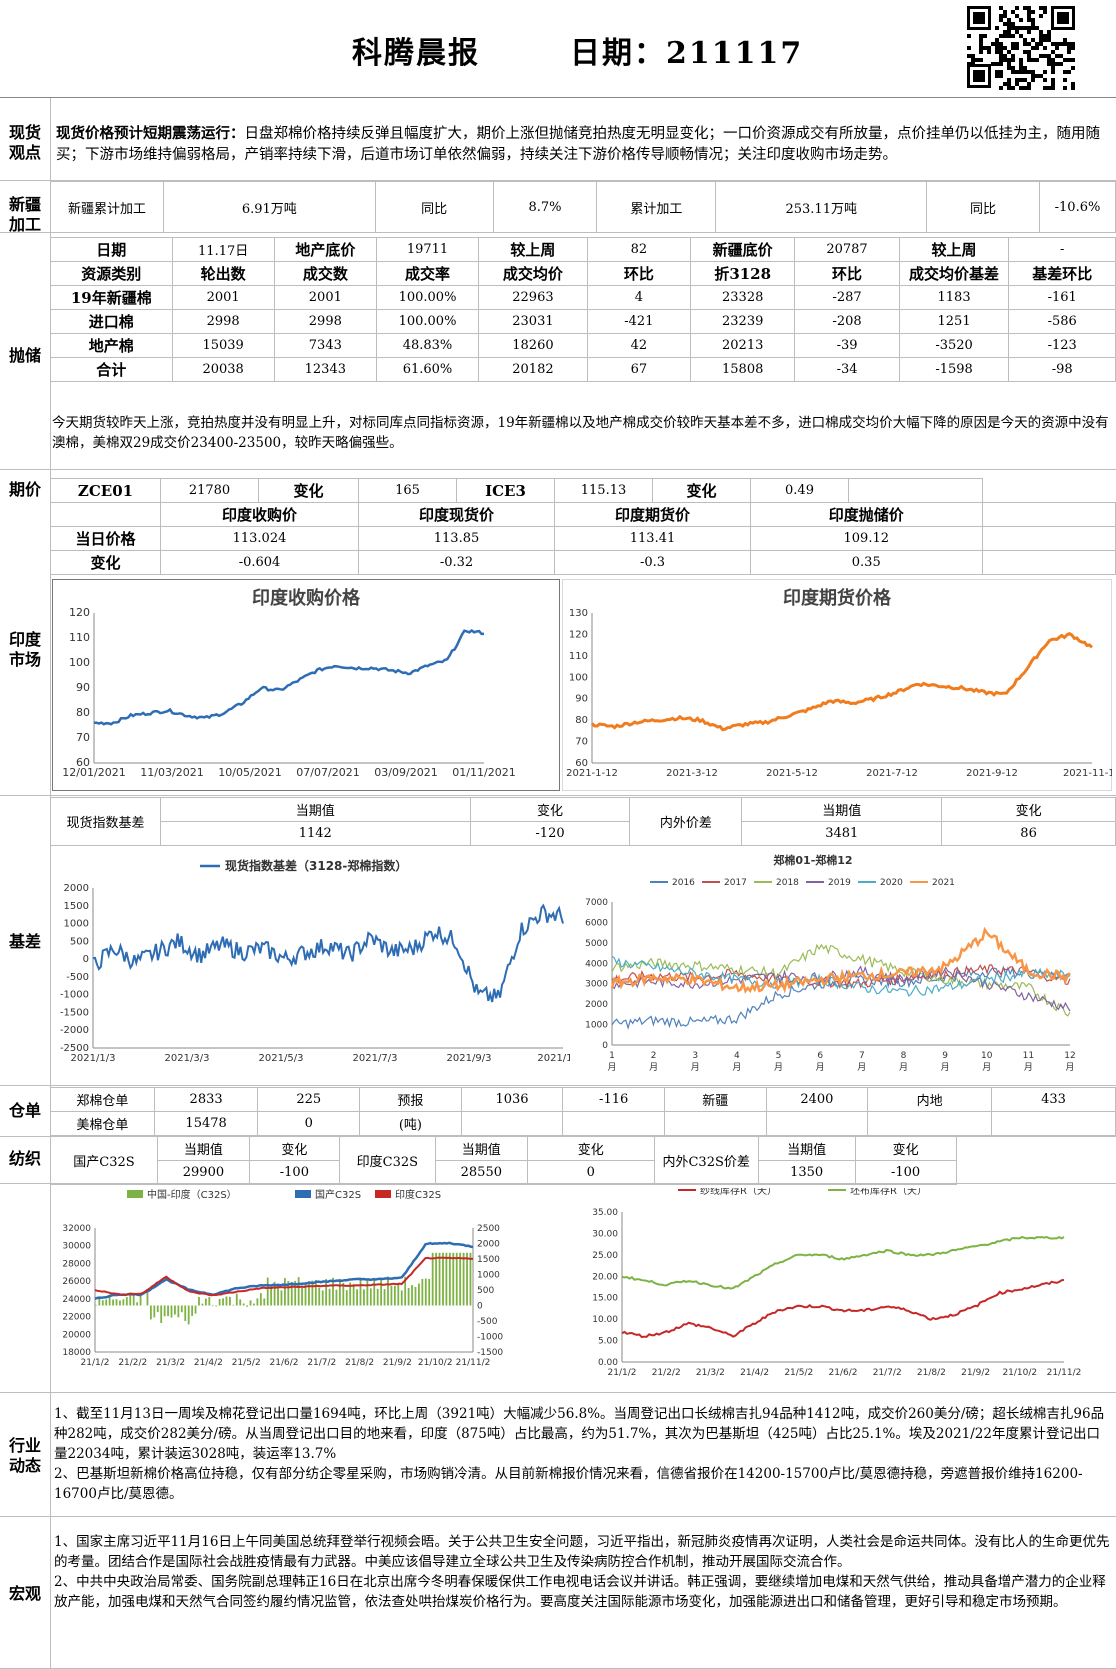  What do you see at coordinates (806, 1148) in the screenshot?
I see `textile-head: 当期值` at bounding box center [806, 1148].